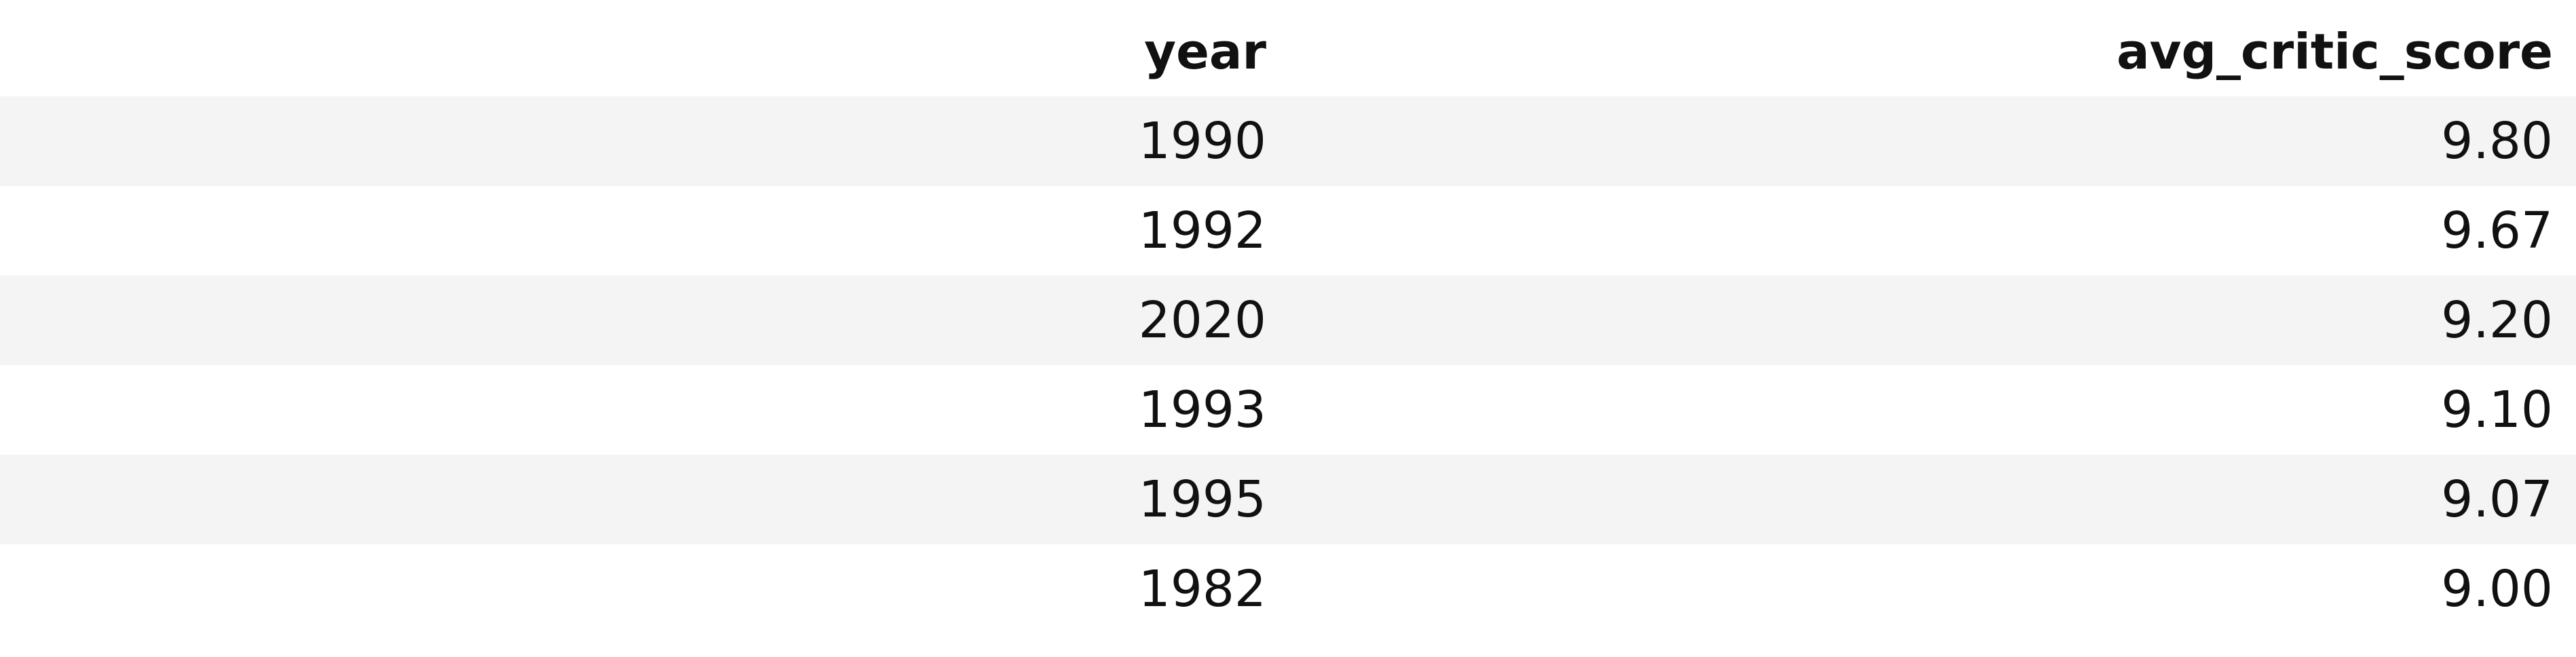  I want to click on table-row: 1982 9.00, so click(1288, 589).